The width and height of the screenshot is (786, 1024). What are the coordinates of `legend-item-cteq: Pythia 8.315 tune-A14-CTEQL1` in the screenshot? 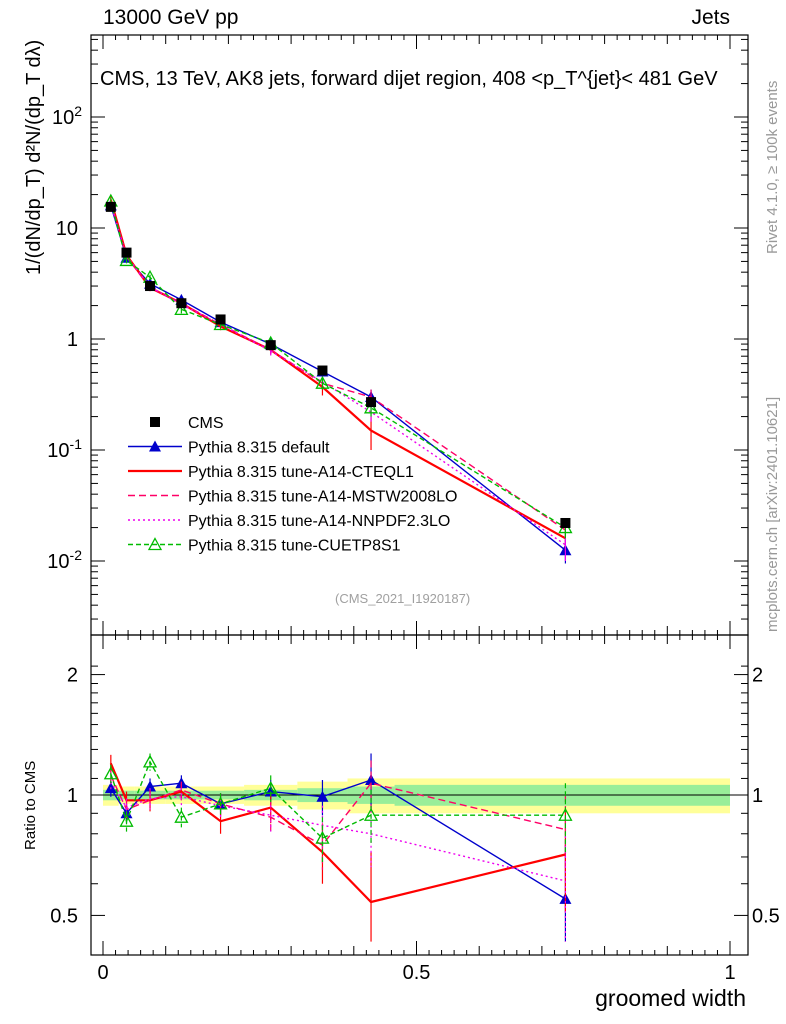 It's located at (271, 472).